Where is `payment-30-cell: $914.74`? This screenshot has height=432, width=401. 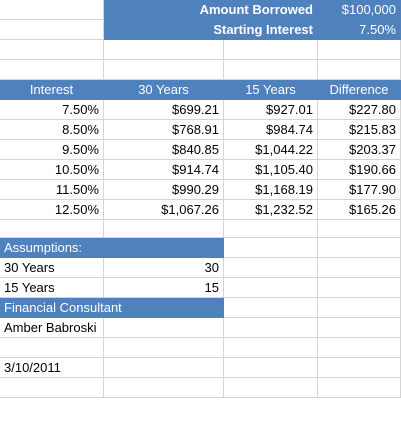 payment-30-cell: $914.74 is located at coordinates (164, 170).